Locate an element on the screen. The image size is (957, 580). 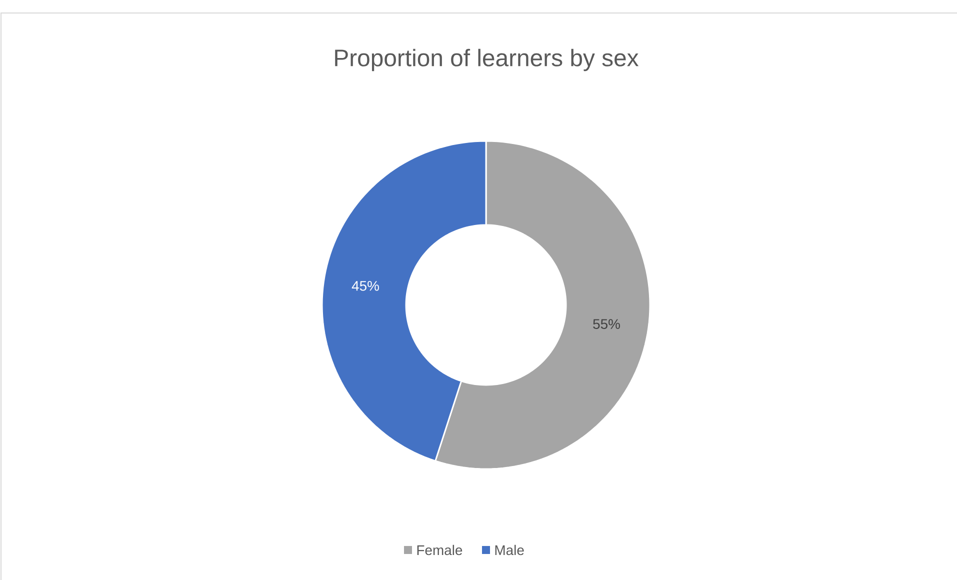
data-label: 45% is located at coordinates (365, 285).